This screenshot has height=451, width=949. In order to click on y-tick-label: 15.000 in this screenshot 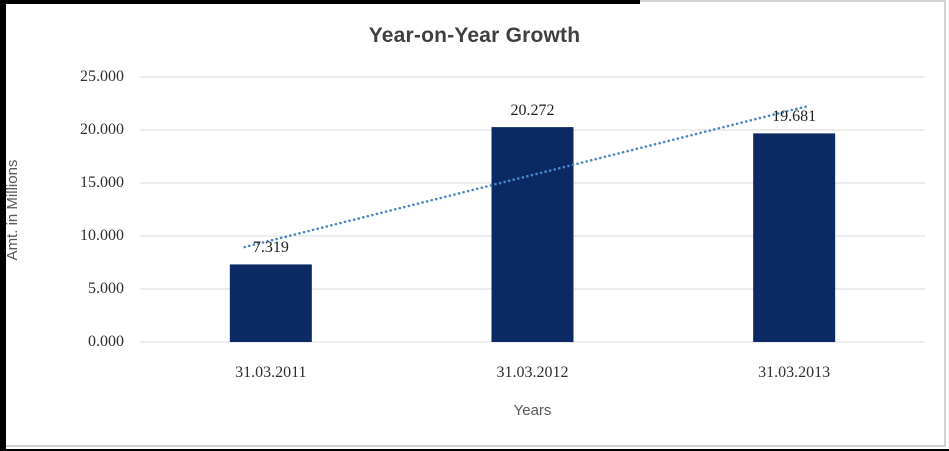, I will do `click(102, 182)`.